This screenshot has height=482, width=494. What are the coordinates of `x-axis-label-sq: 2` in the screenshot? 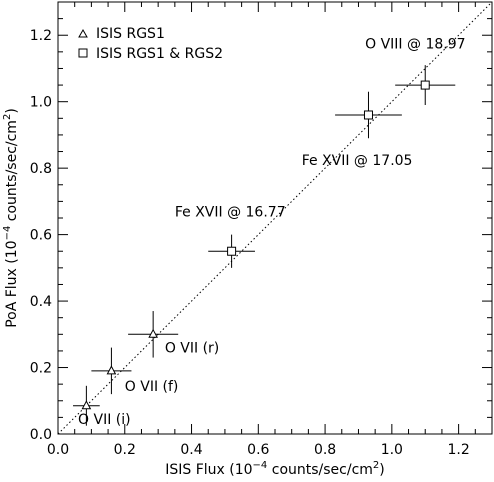 It's located at (376, 465).